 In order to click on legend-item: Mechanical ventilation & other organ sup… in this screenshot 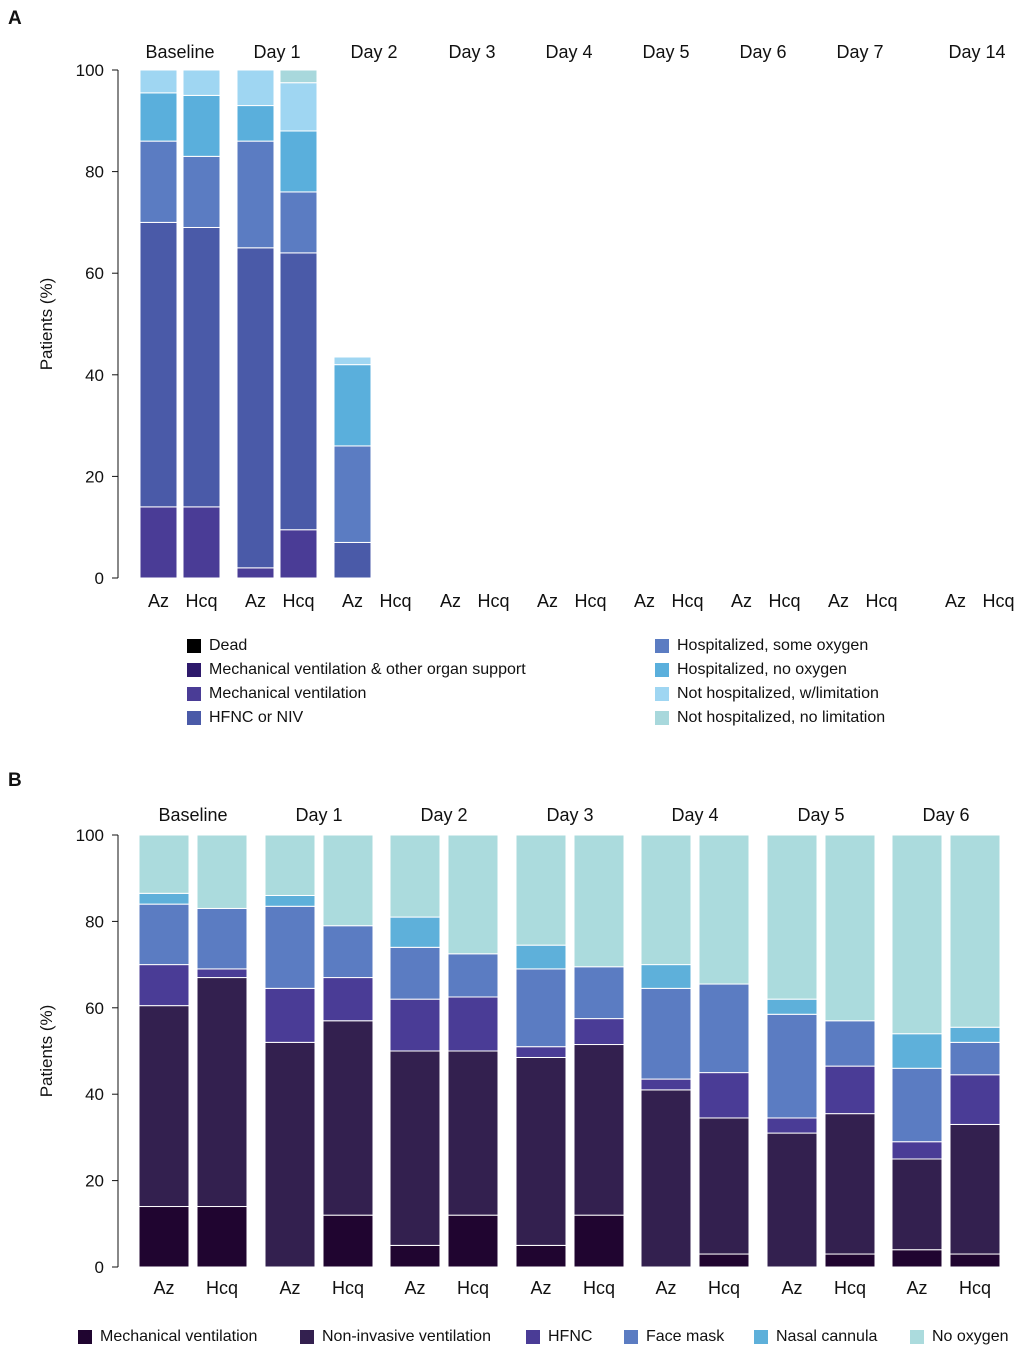, I will do `click(356, 670)`.